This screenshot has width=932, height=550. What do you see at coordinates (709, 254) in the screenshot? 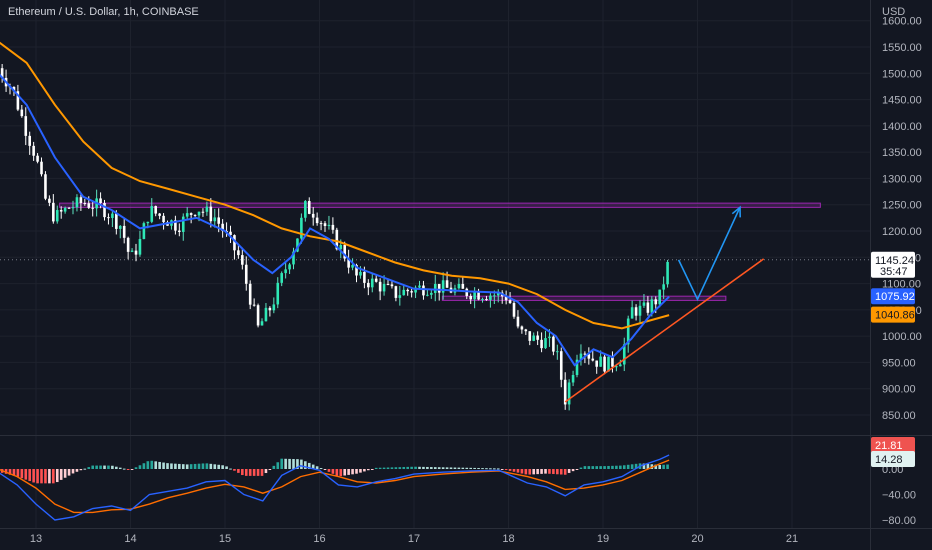
I see `projection-path` at bounding box center [709, 254].